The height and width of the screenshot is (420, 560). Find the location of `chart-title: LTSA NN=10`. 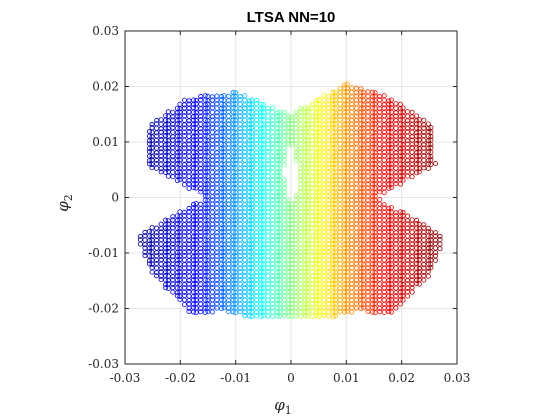

chart-title: LTSA NN=10 is located at coordinates (291, 17).